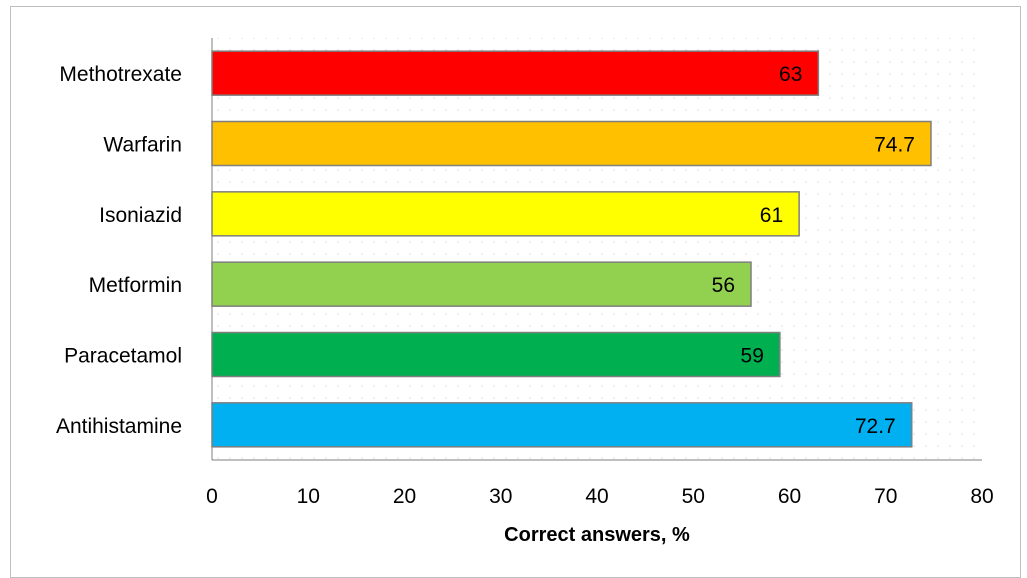 This screenshot has width=1027, height=578. I want to click on bar-paracetamol, so click(496, 354).